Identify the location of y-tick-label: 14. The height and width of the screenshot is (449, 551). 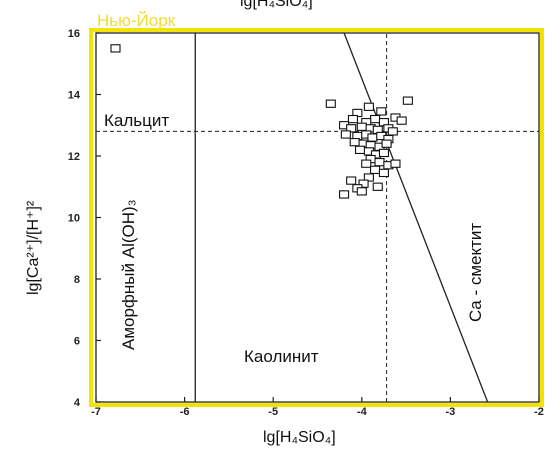
(74, 96).